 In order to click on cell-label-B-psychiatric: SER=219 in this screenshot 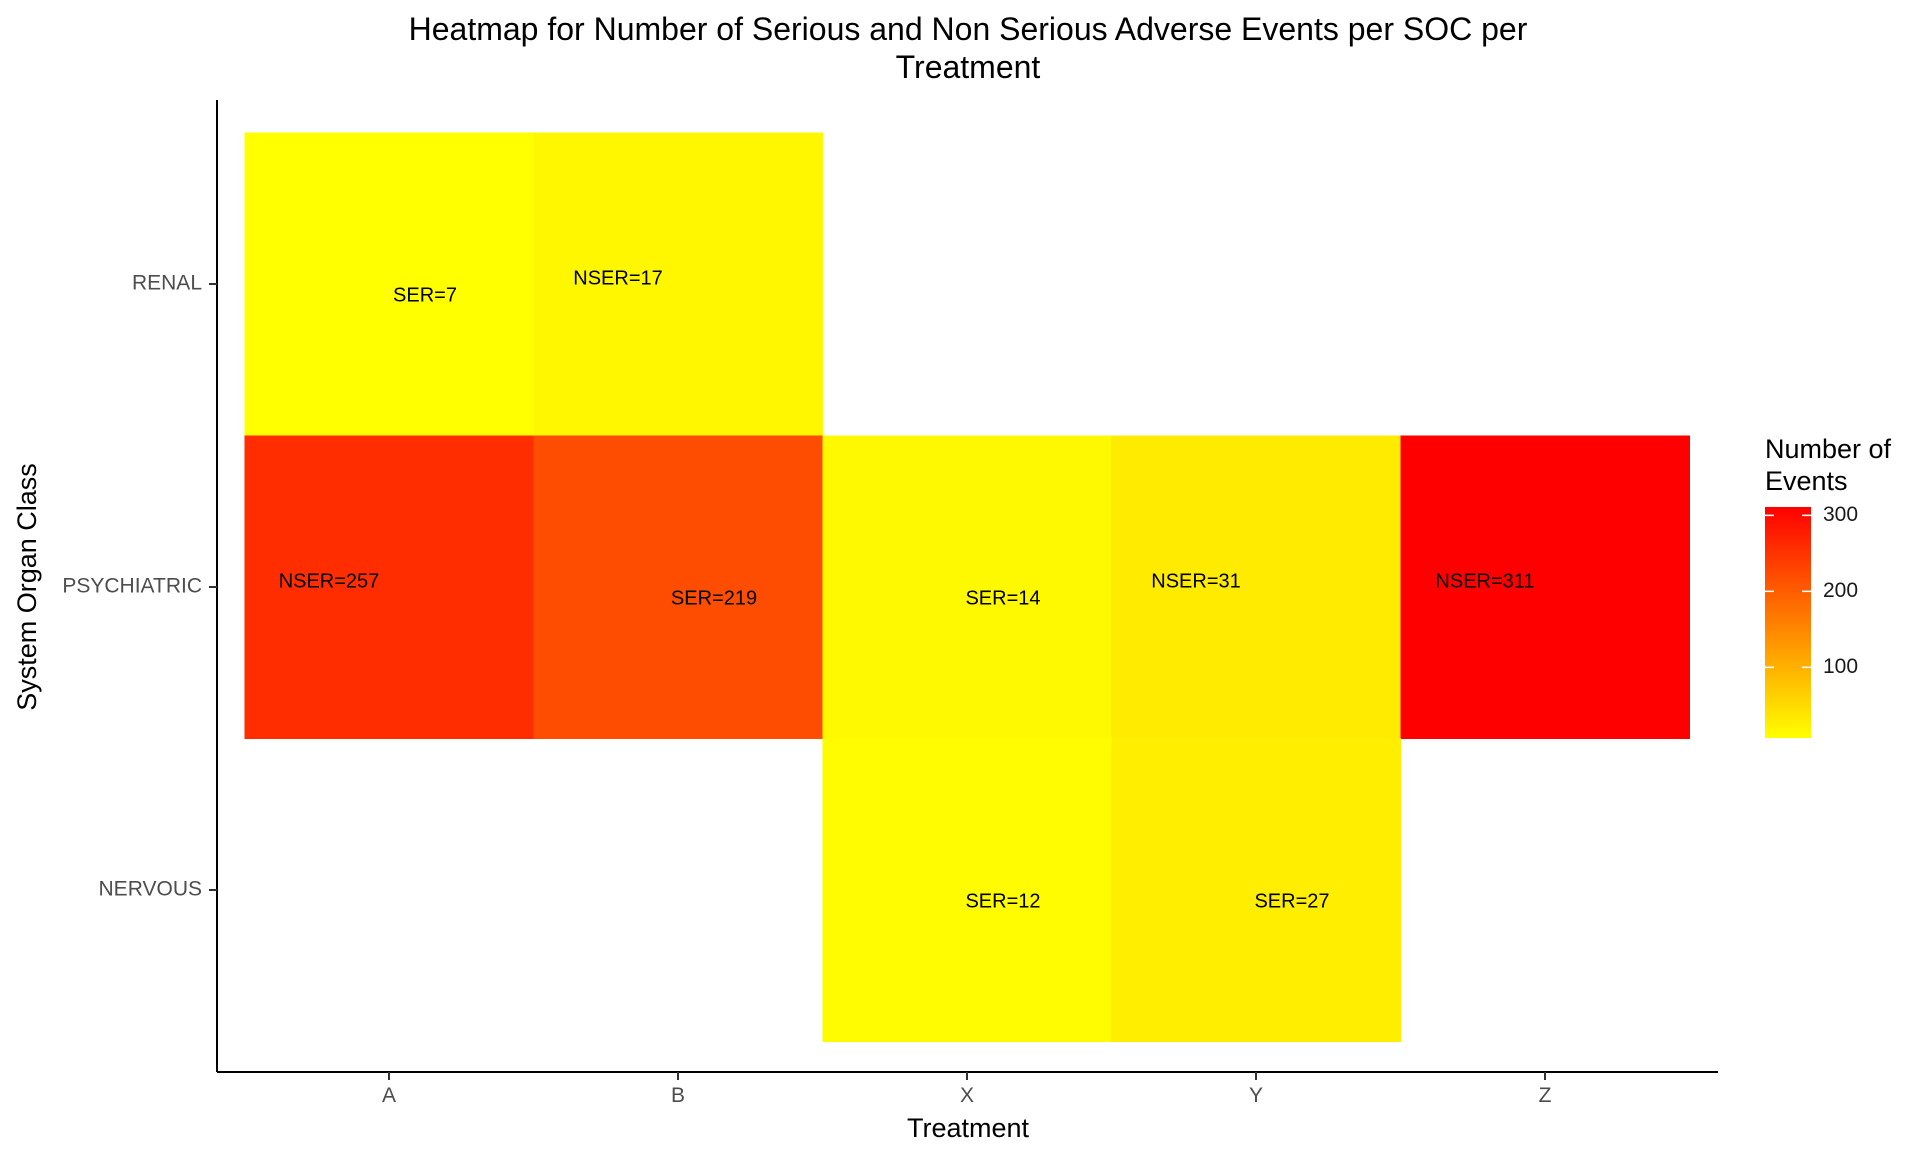, I will do `click(714, 598)`.